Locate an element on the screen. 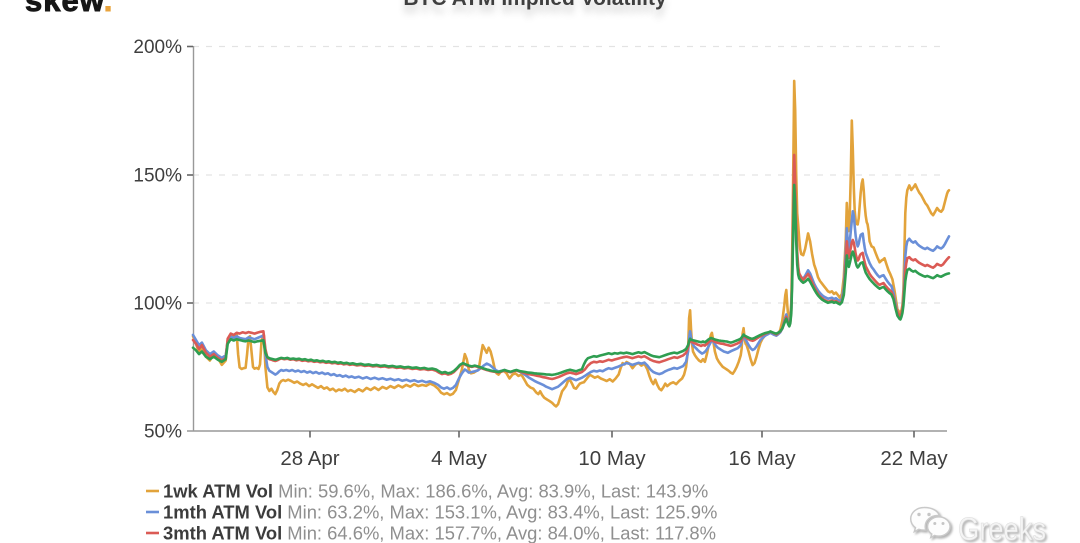  svg-text: 16 May is located at coordinates (762, 458).